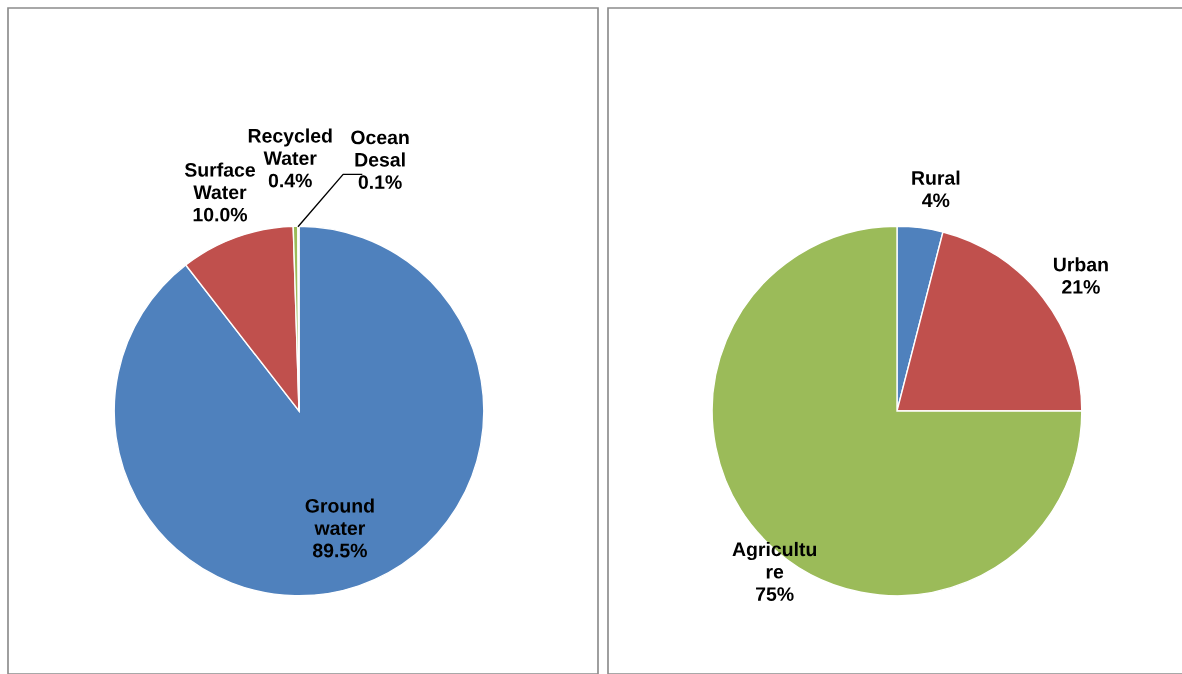  I want to click on slice-label: Urban, so click(1080, 264).